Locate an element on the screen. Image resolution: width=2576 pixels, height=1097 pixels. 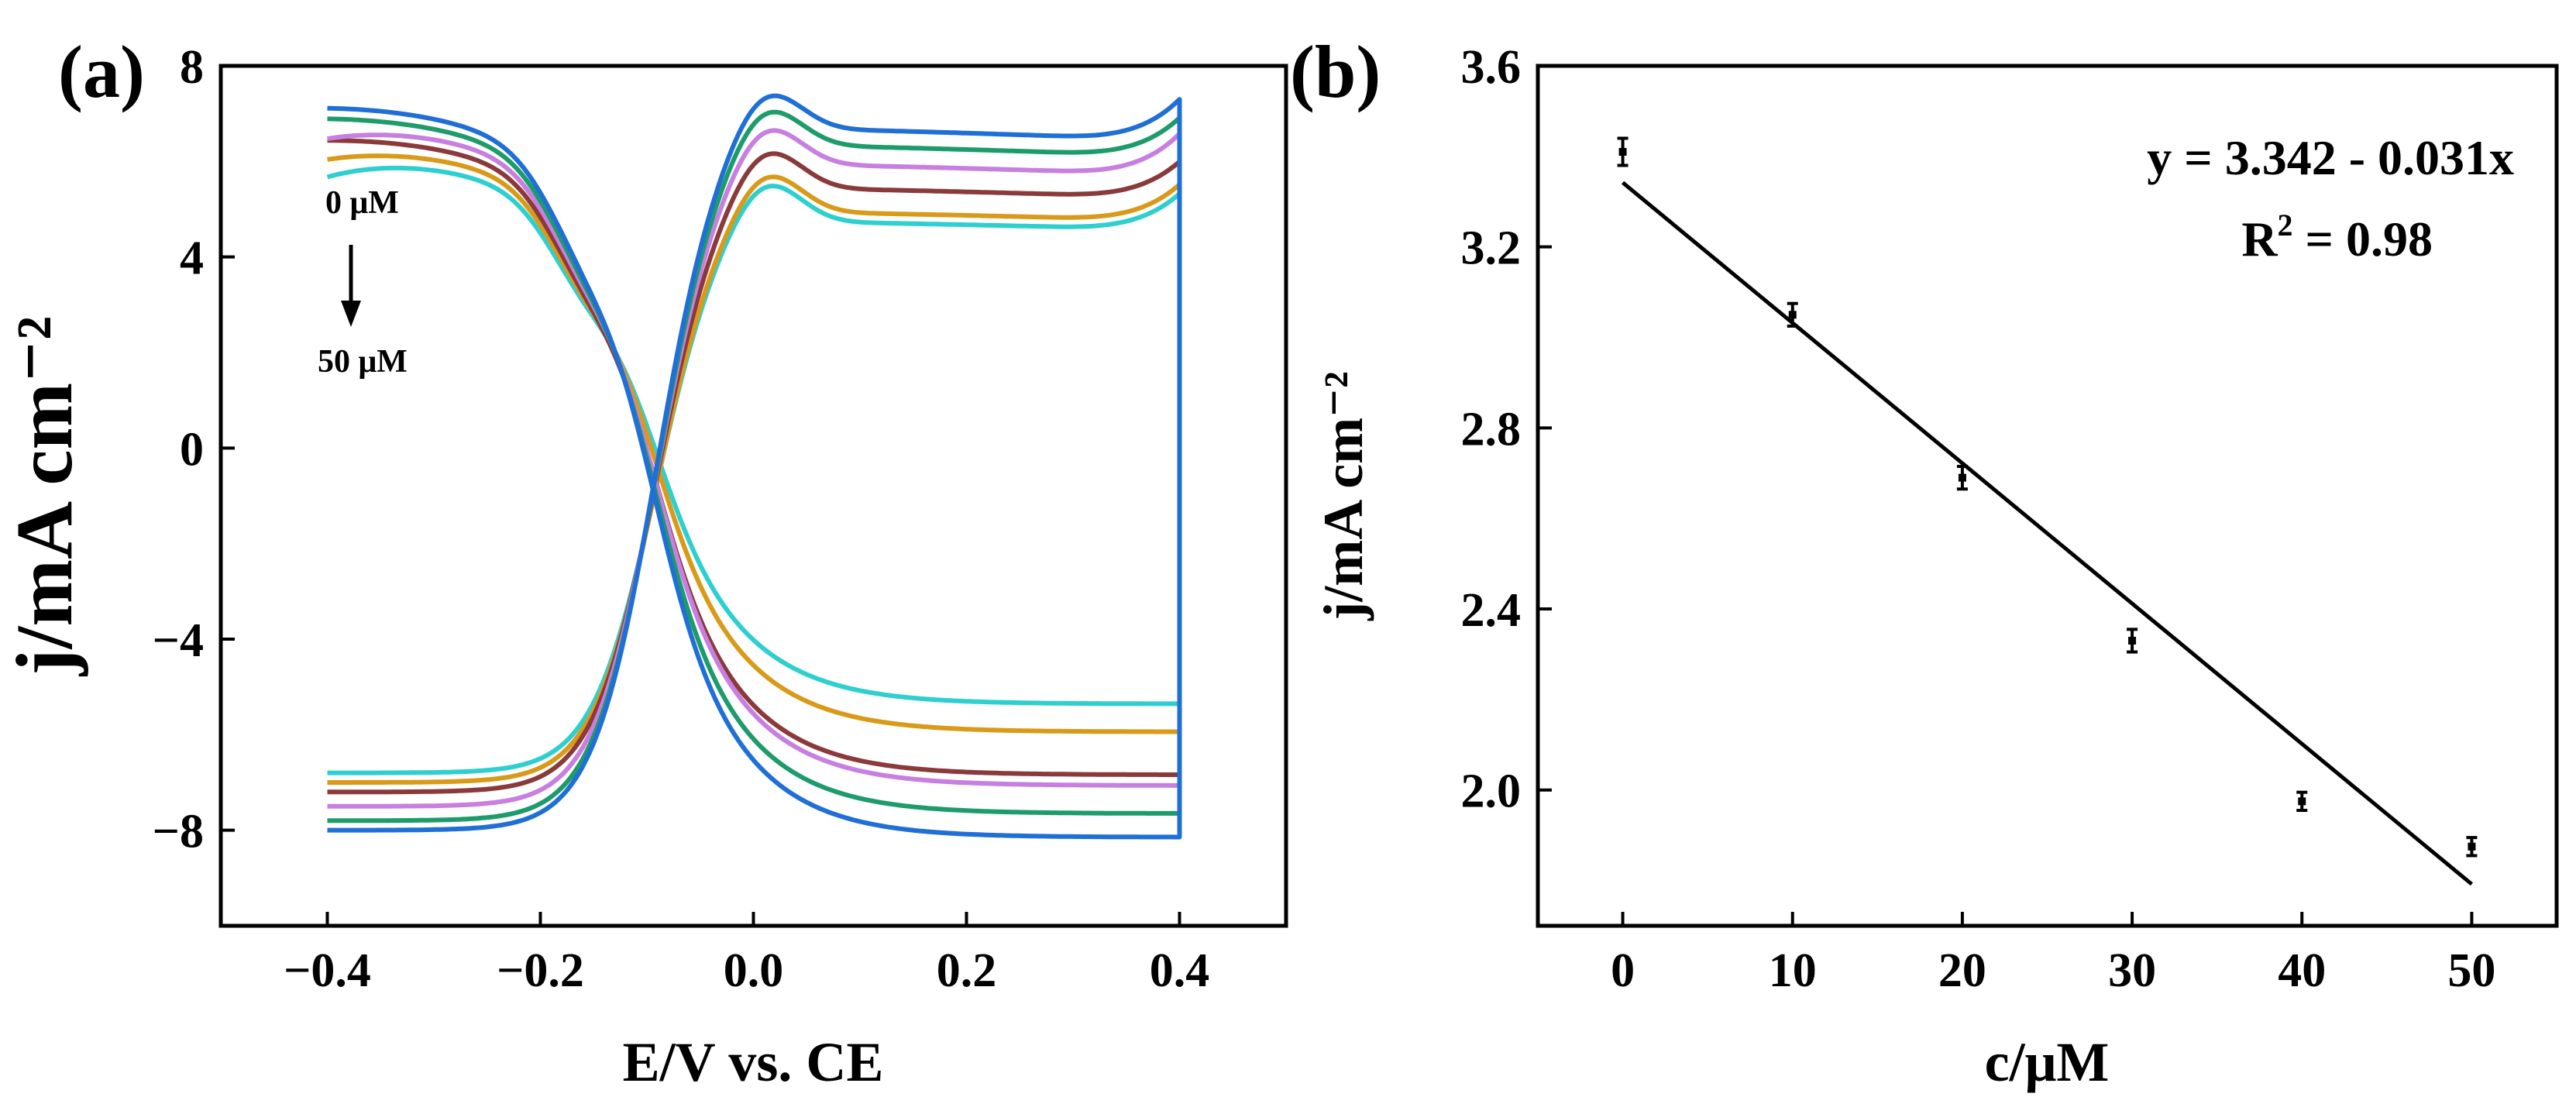
cv-x-tick-label: −0.2 is located at coordinates (540, 971).